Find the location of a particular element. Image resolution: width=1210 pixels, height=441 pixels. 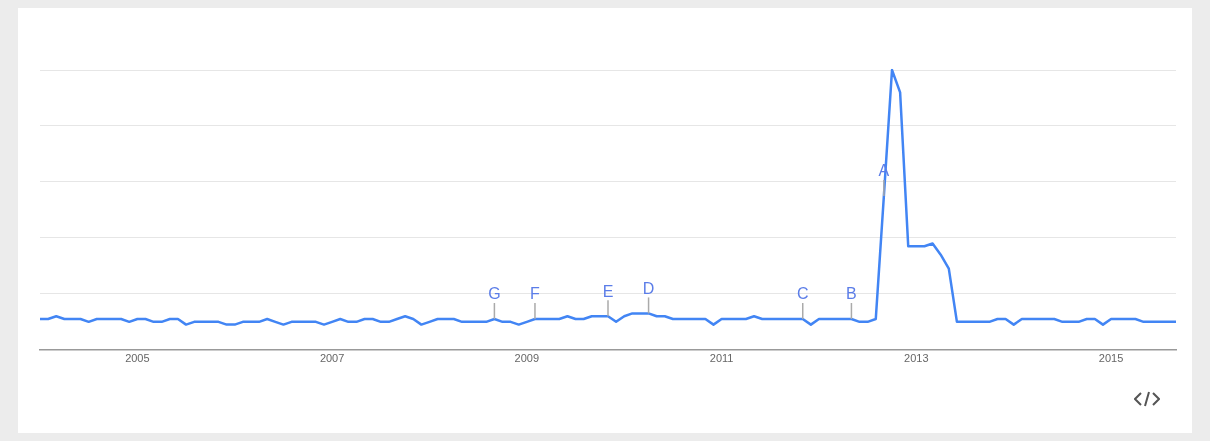

annotation: F is located at coordinates (535, 294).